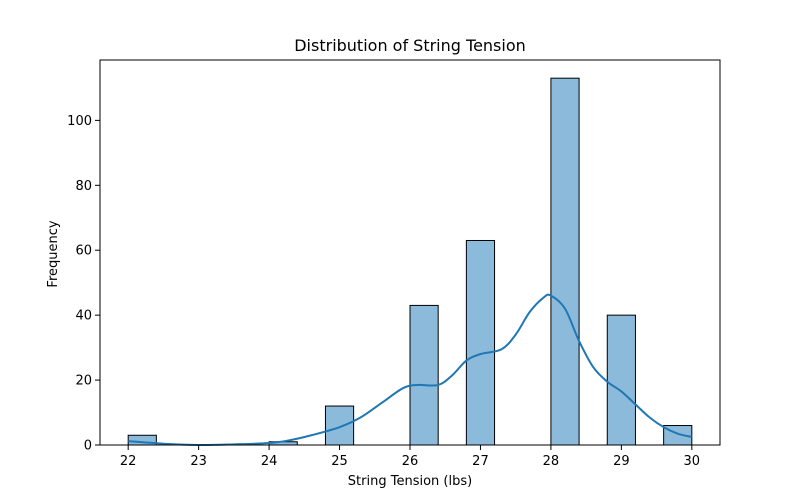  I want to click on x-tick-label-1: 23, so click(198, 461).